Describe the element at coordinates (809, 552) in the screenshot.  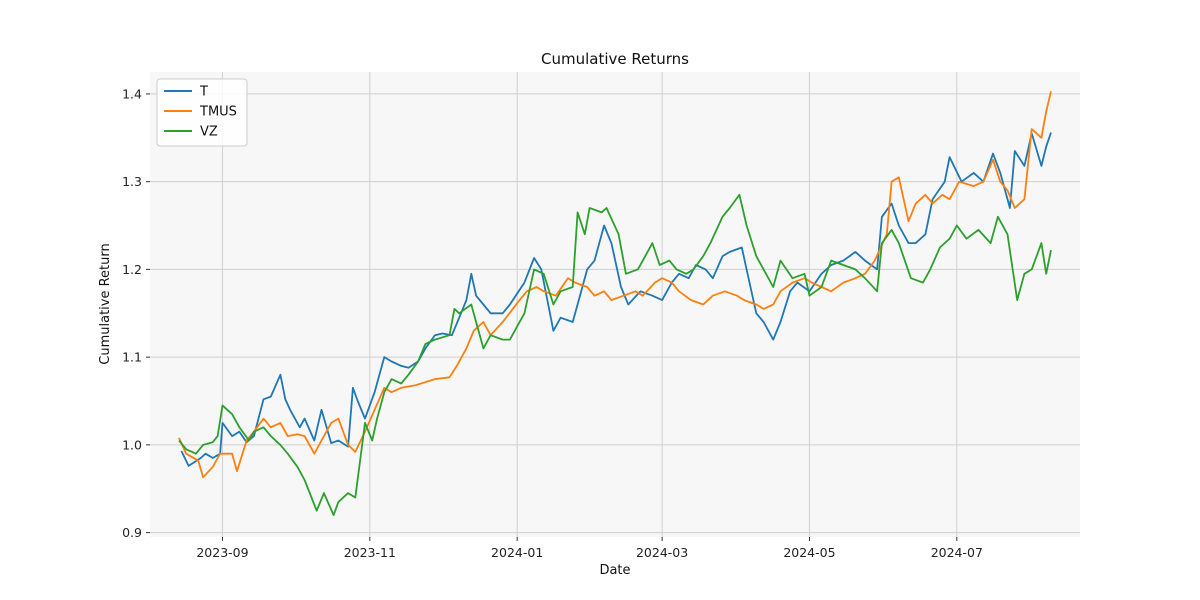
I see `x-tick-label: 2024-05` at that location.